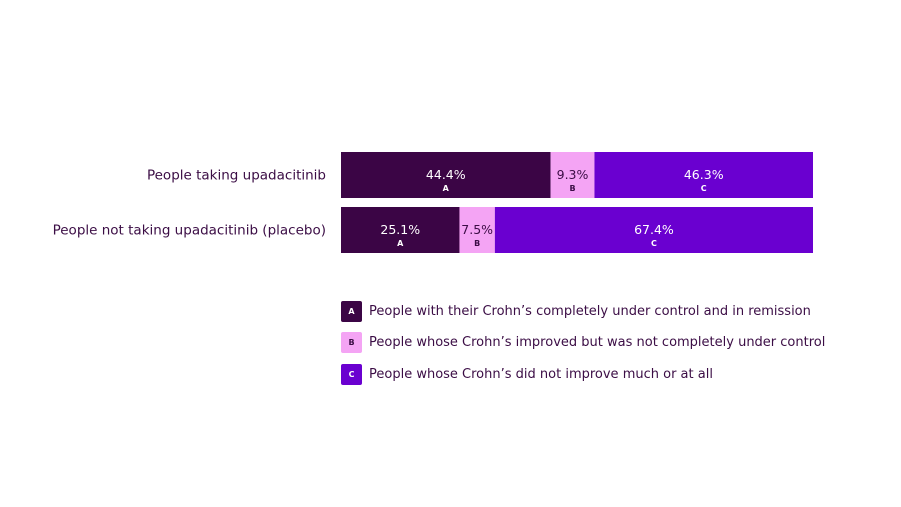 Image resolution: width=901 pixels, height=507 pixels. I want to click on data-label: 44.4%, so click(446, 174).